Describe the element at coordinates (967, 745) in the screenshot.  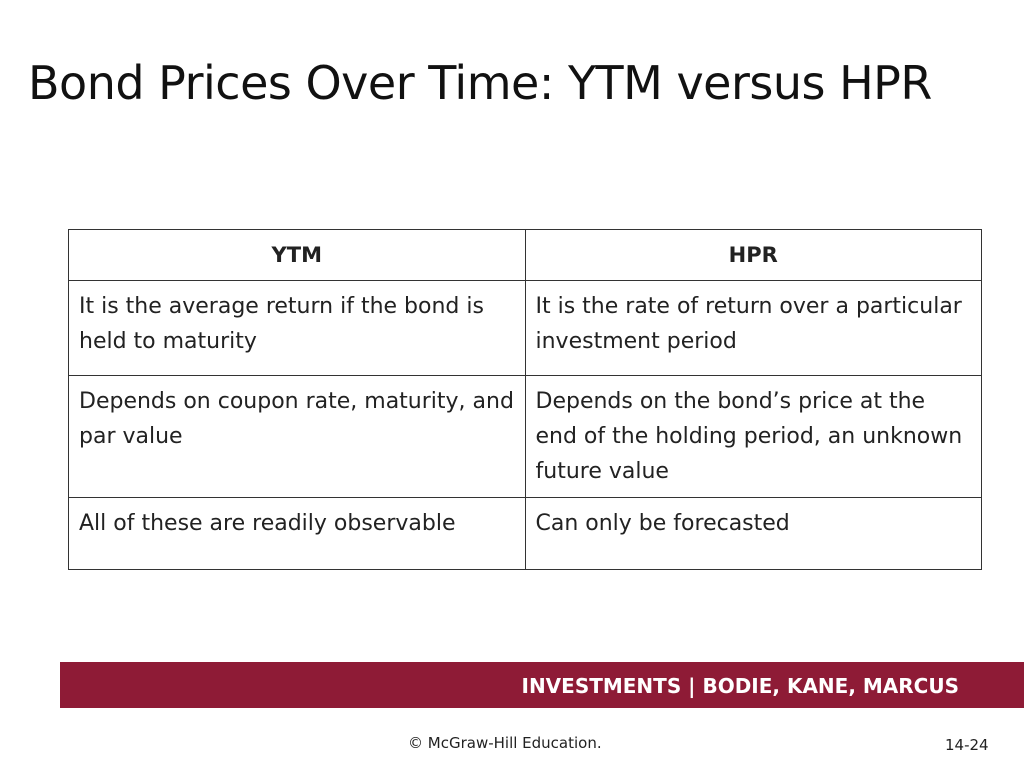
I see `page-number: 14-24` at that location.